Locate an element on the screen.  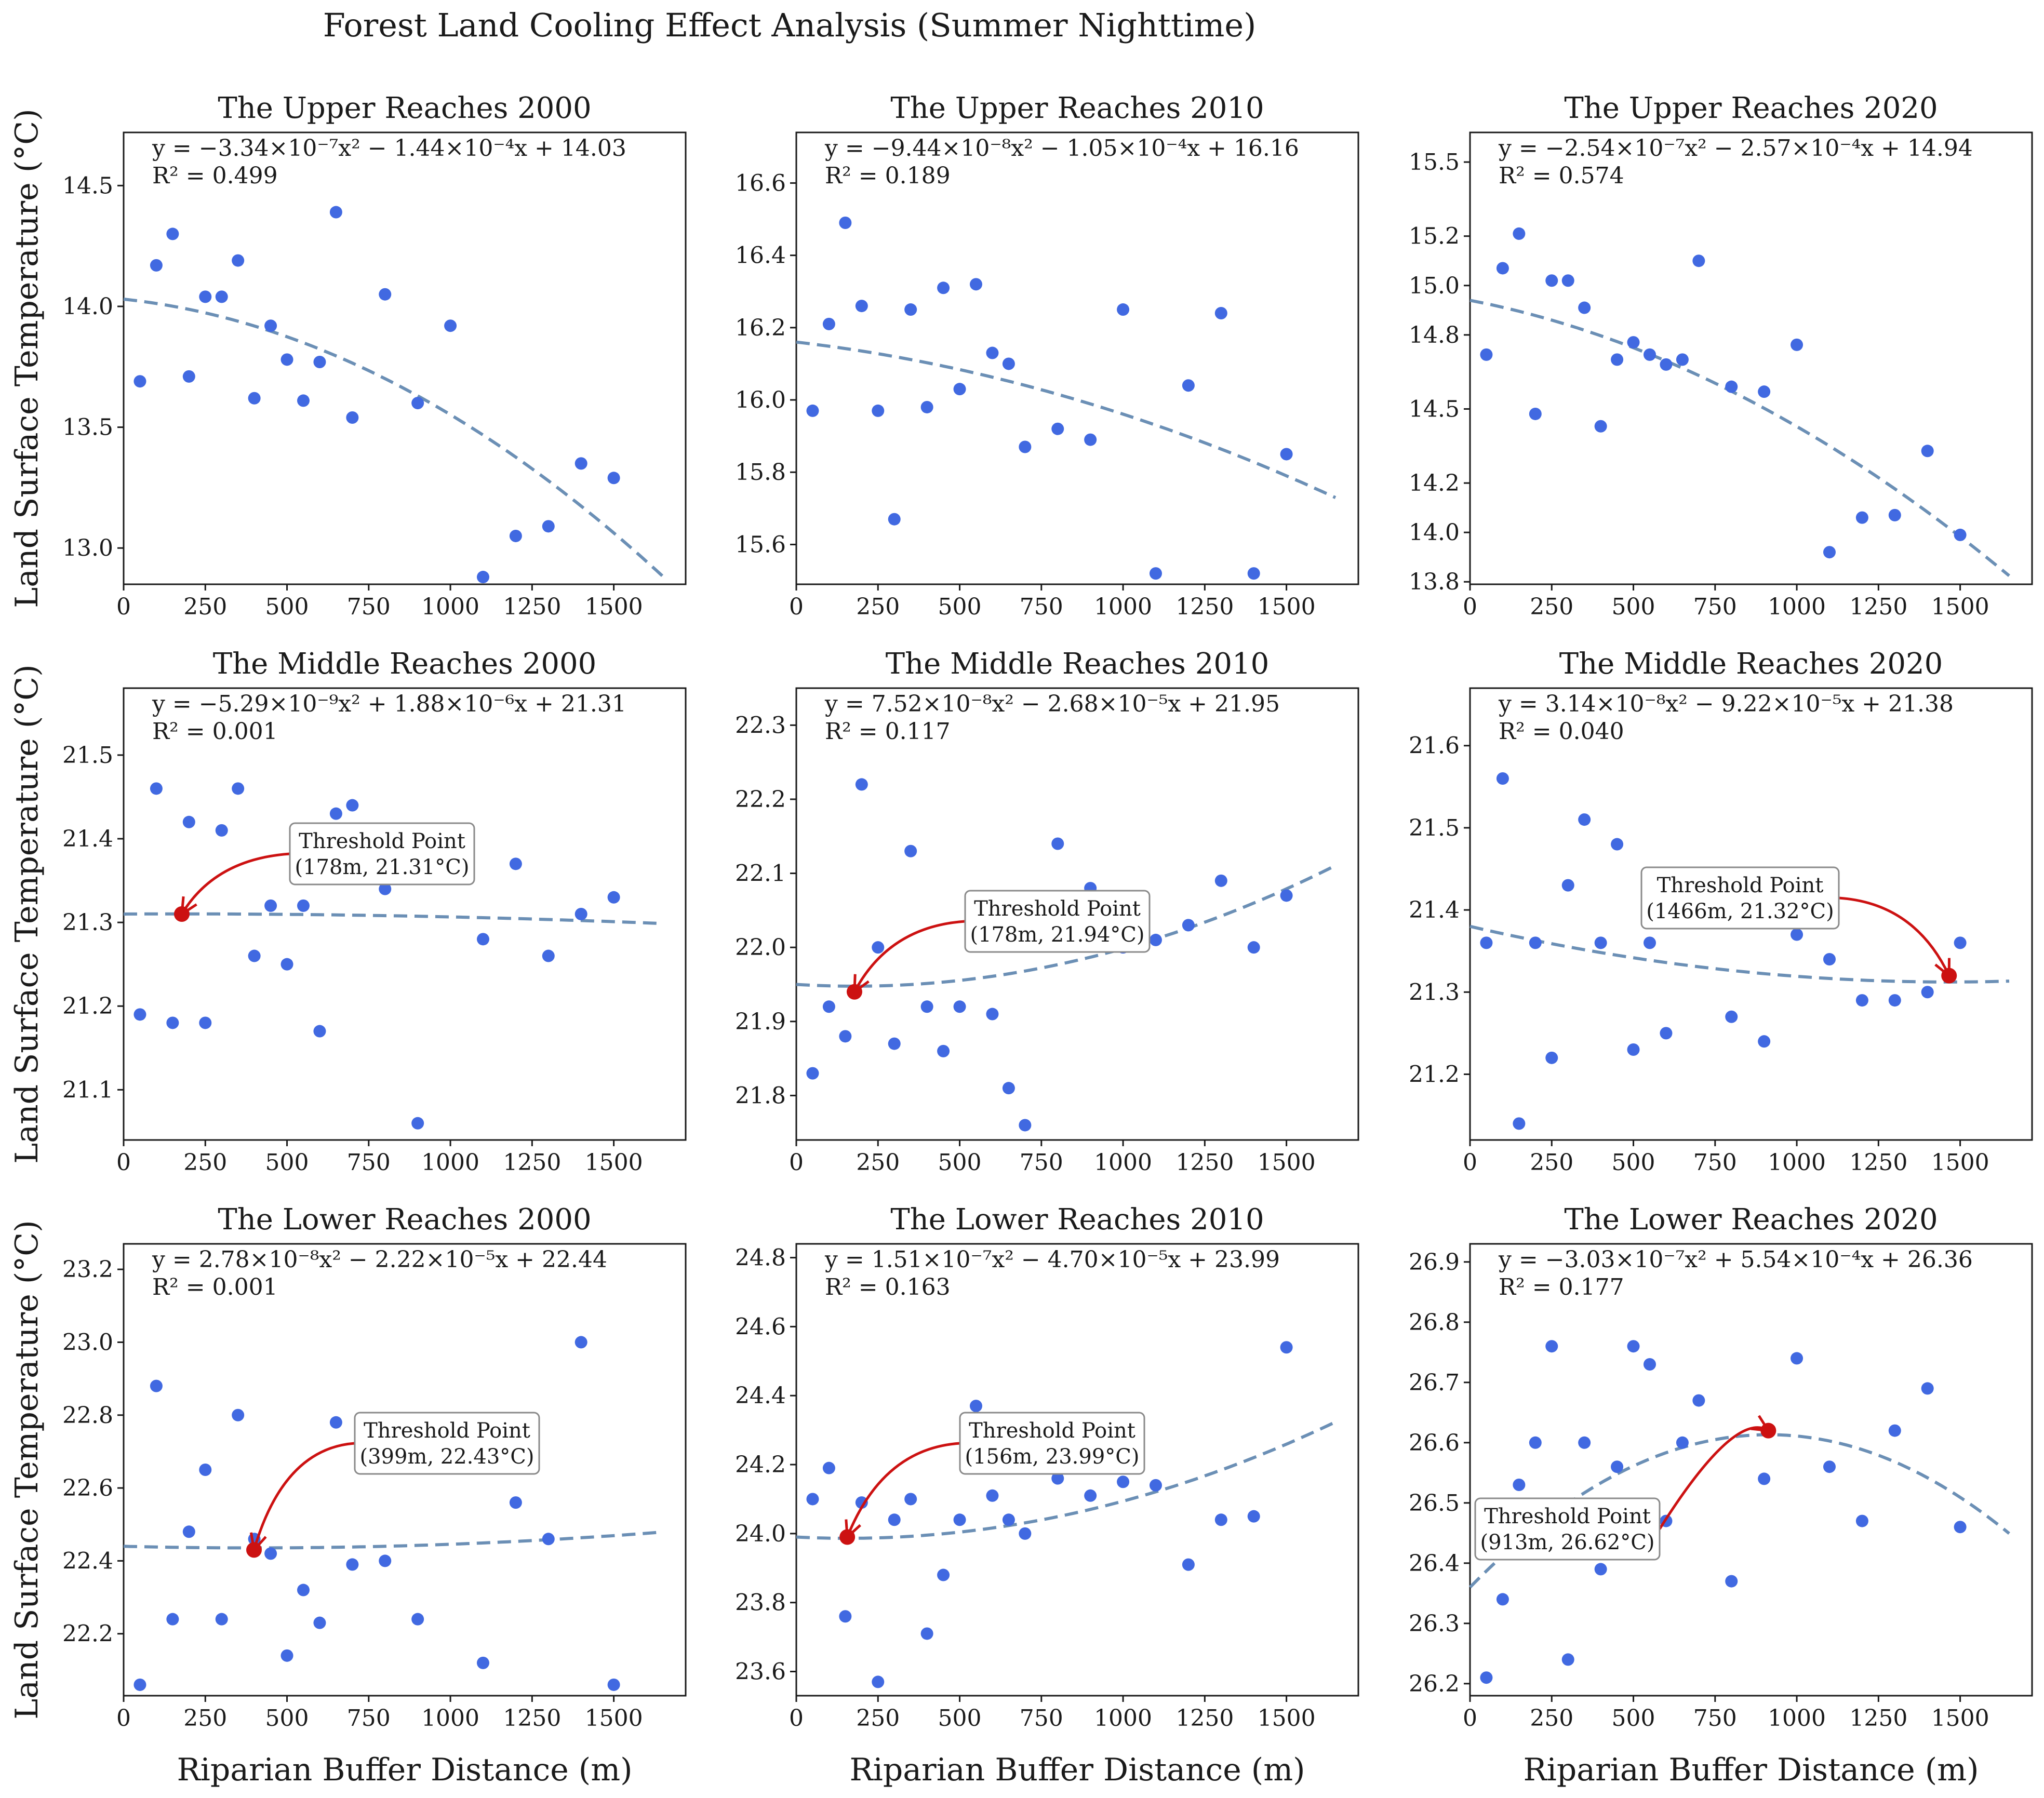
panel-title: The Lower Reaches 2020 is located at coordinates (1751, 1220).